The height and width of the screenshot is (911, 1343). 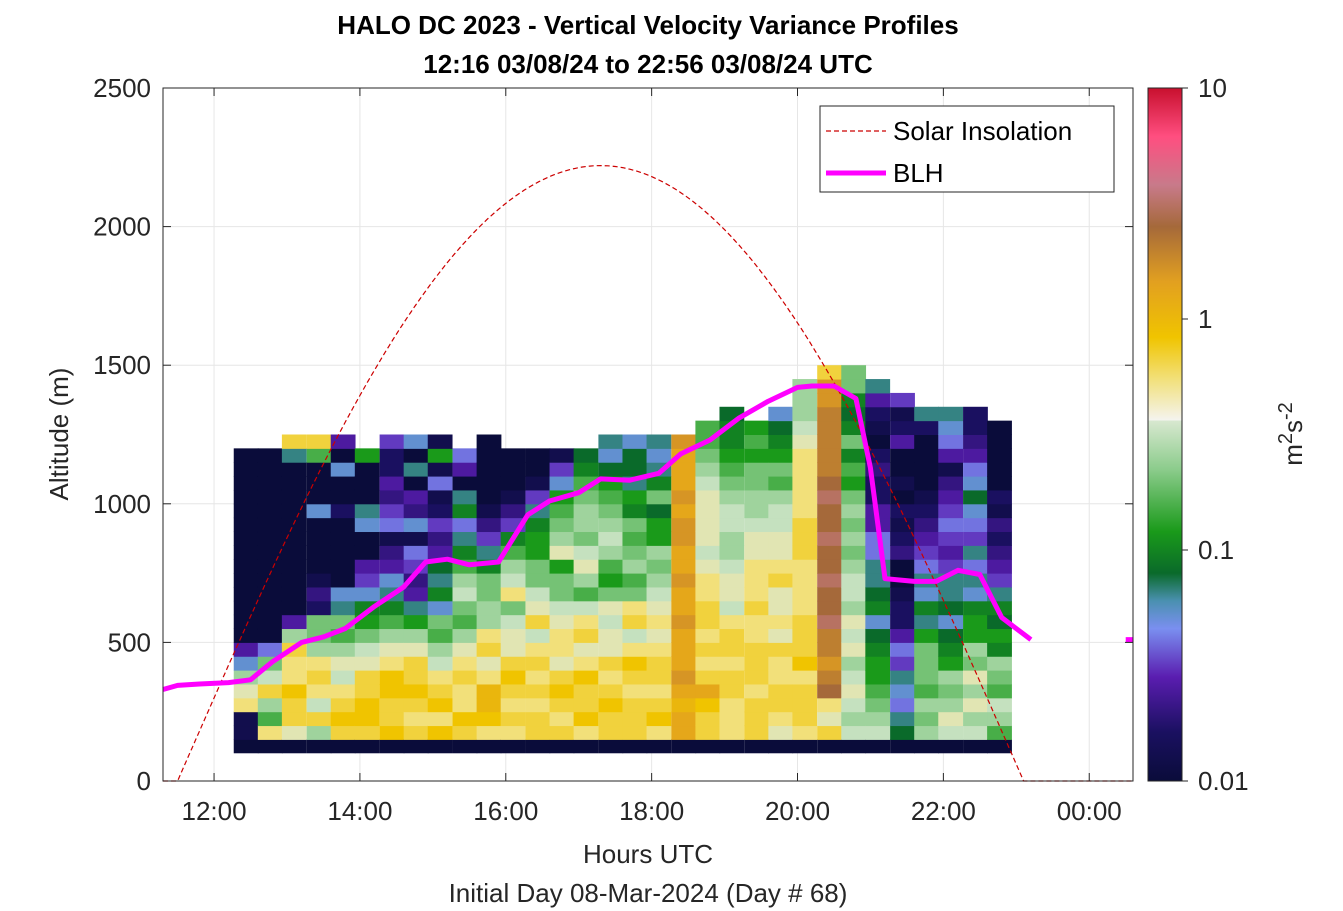 What do you see at coordinates (122, 365) in the screenshot?
I see `y-tick-label: 1500` at bounding box center [122, 365].